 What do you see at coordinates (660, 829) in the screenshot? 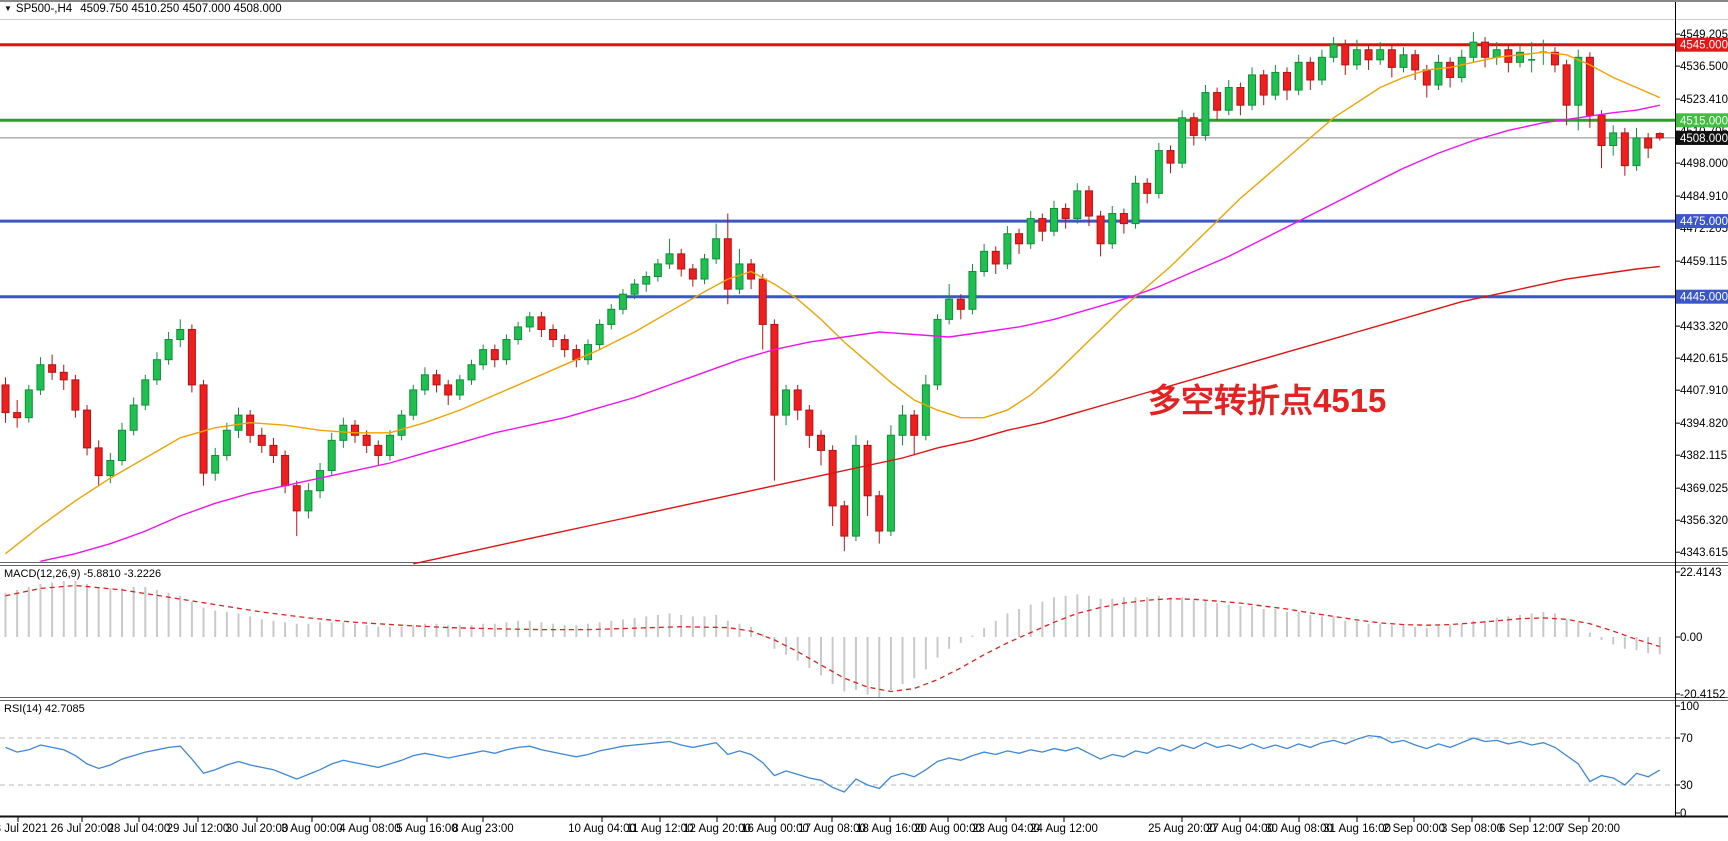
I see `time-axis-label: 11 Aug 12:00` at bounding box center [660, 829].